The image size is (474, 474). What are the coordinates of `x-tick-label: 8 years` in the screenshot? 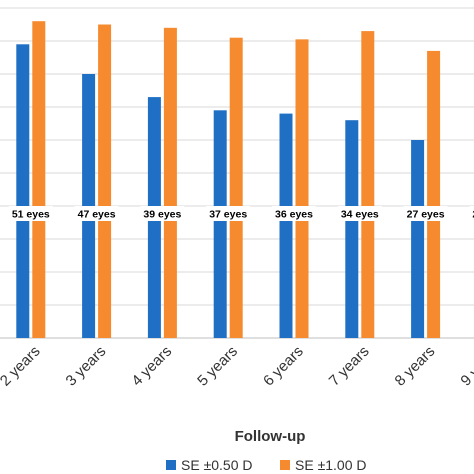 It's located at (415, 366).